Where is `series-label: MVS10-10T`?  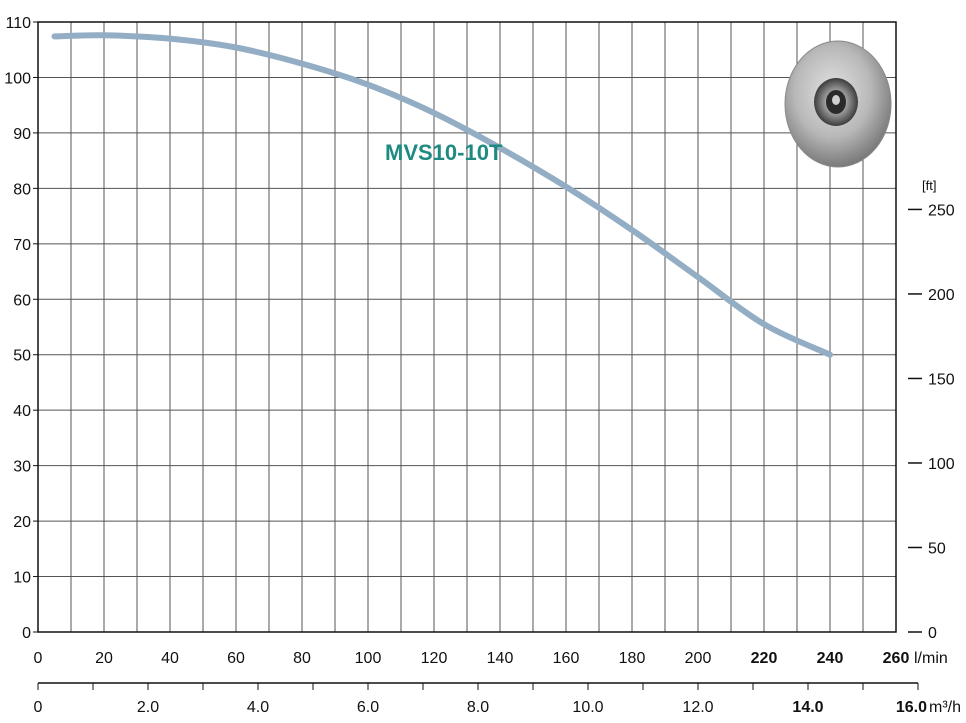 series-label: MVS10-10T is located at coordinates (444, 152).